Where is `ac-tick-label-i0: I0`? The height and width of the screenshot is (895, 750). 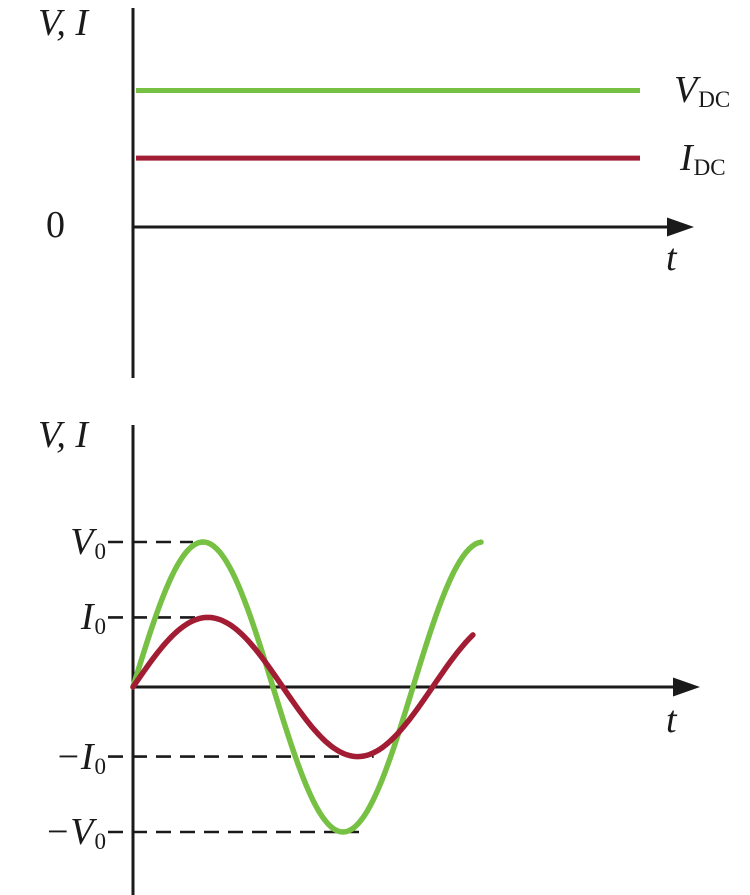 ac-tick-label-i0: I0 is located at coordinates (53, 618).